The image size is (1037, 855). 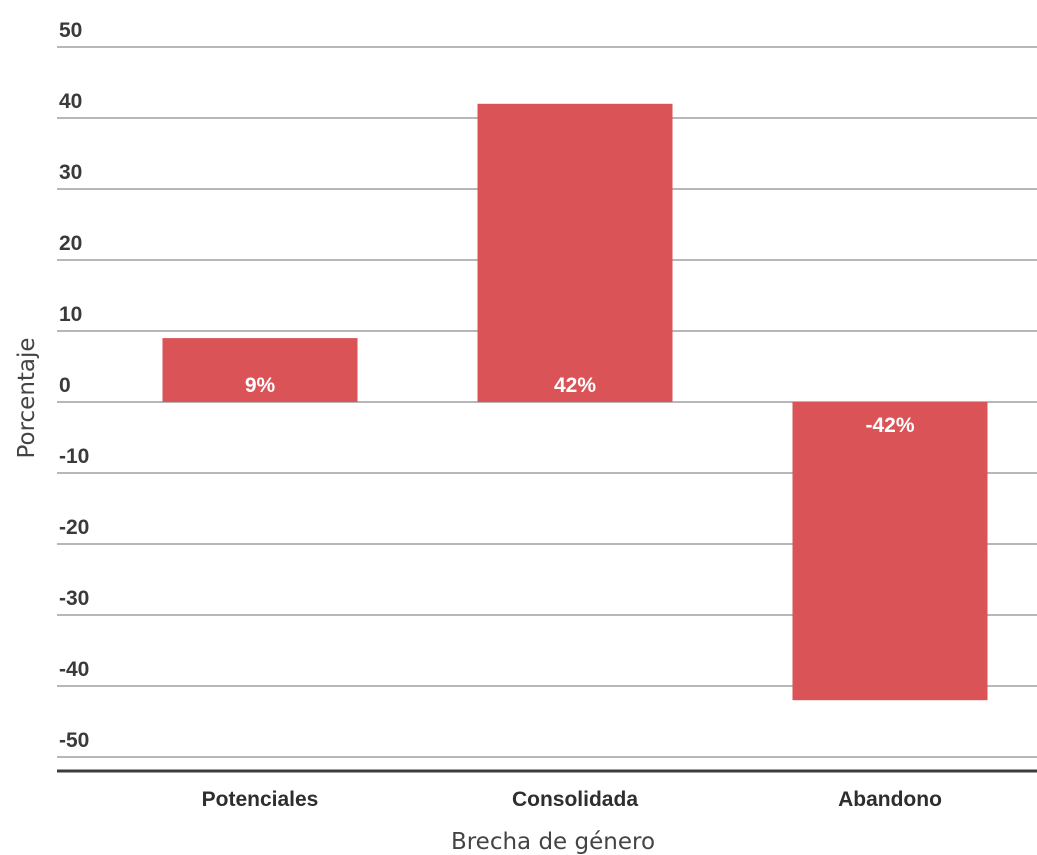 What do you see at coordinates (260, 799) in the screenshot?
I see `x-tick-label: Potenciales` at bounding box center [260, 799].